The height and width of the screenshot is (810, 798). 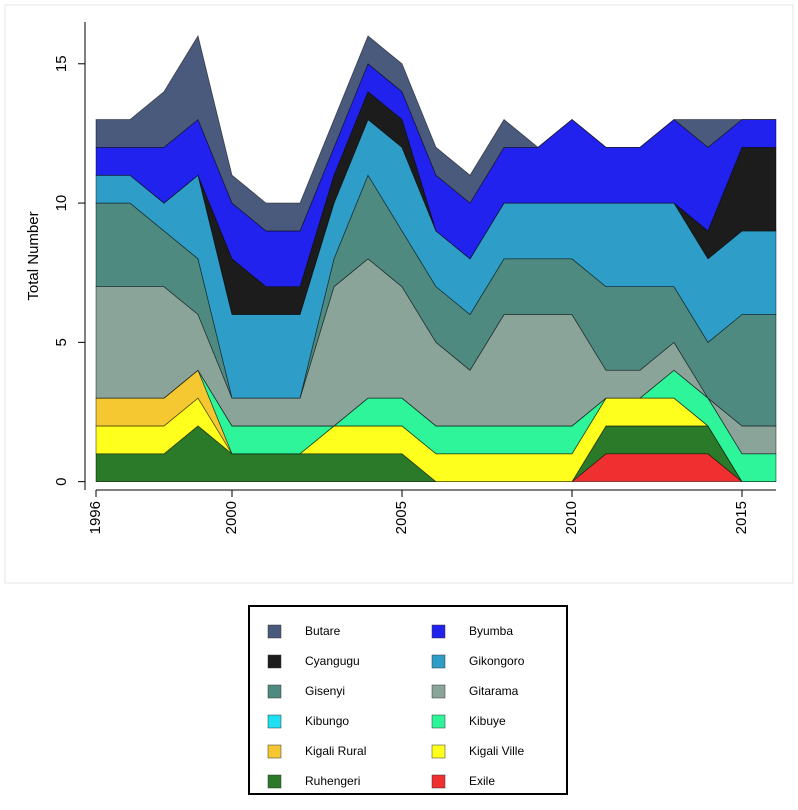 I want to click on y-tick-label: 5, so click(x=61, y=342).